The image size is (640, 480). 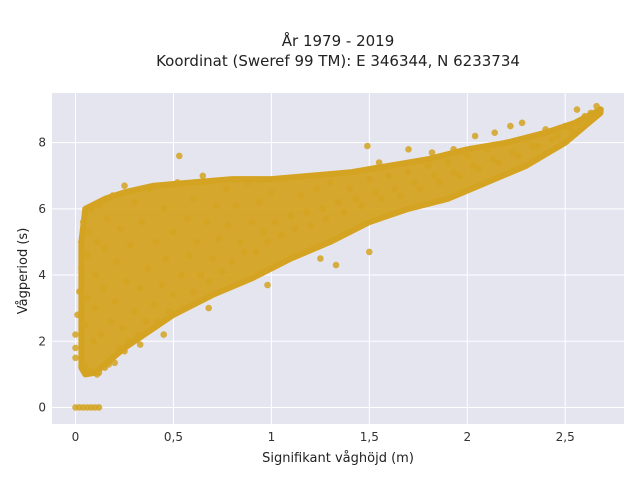 I want to click on x-tick-label: 2, so click(x=467, y=437).